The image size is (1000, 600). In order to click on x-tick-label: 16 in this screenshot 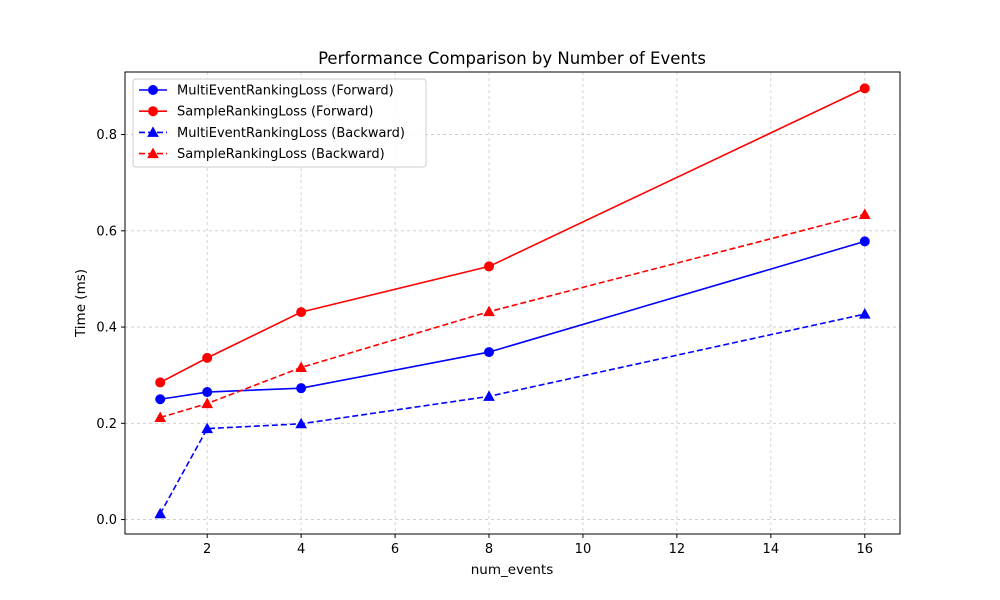, I will do `click(864, 549)`.